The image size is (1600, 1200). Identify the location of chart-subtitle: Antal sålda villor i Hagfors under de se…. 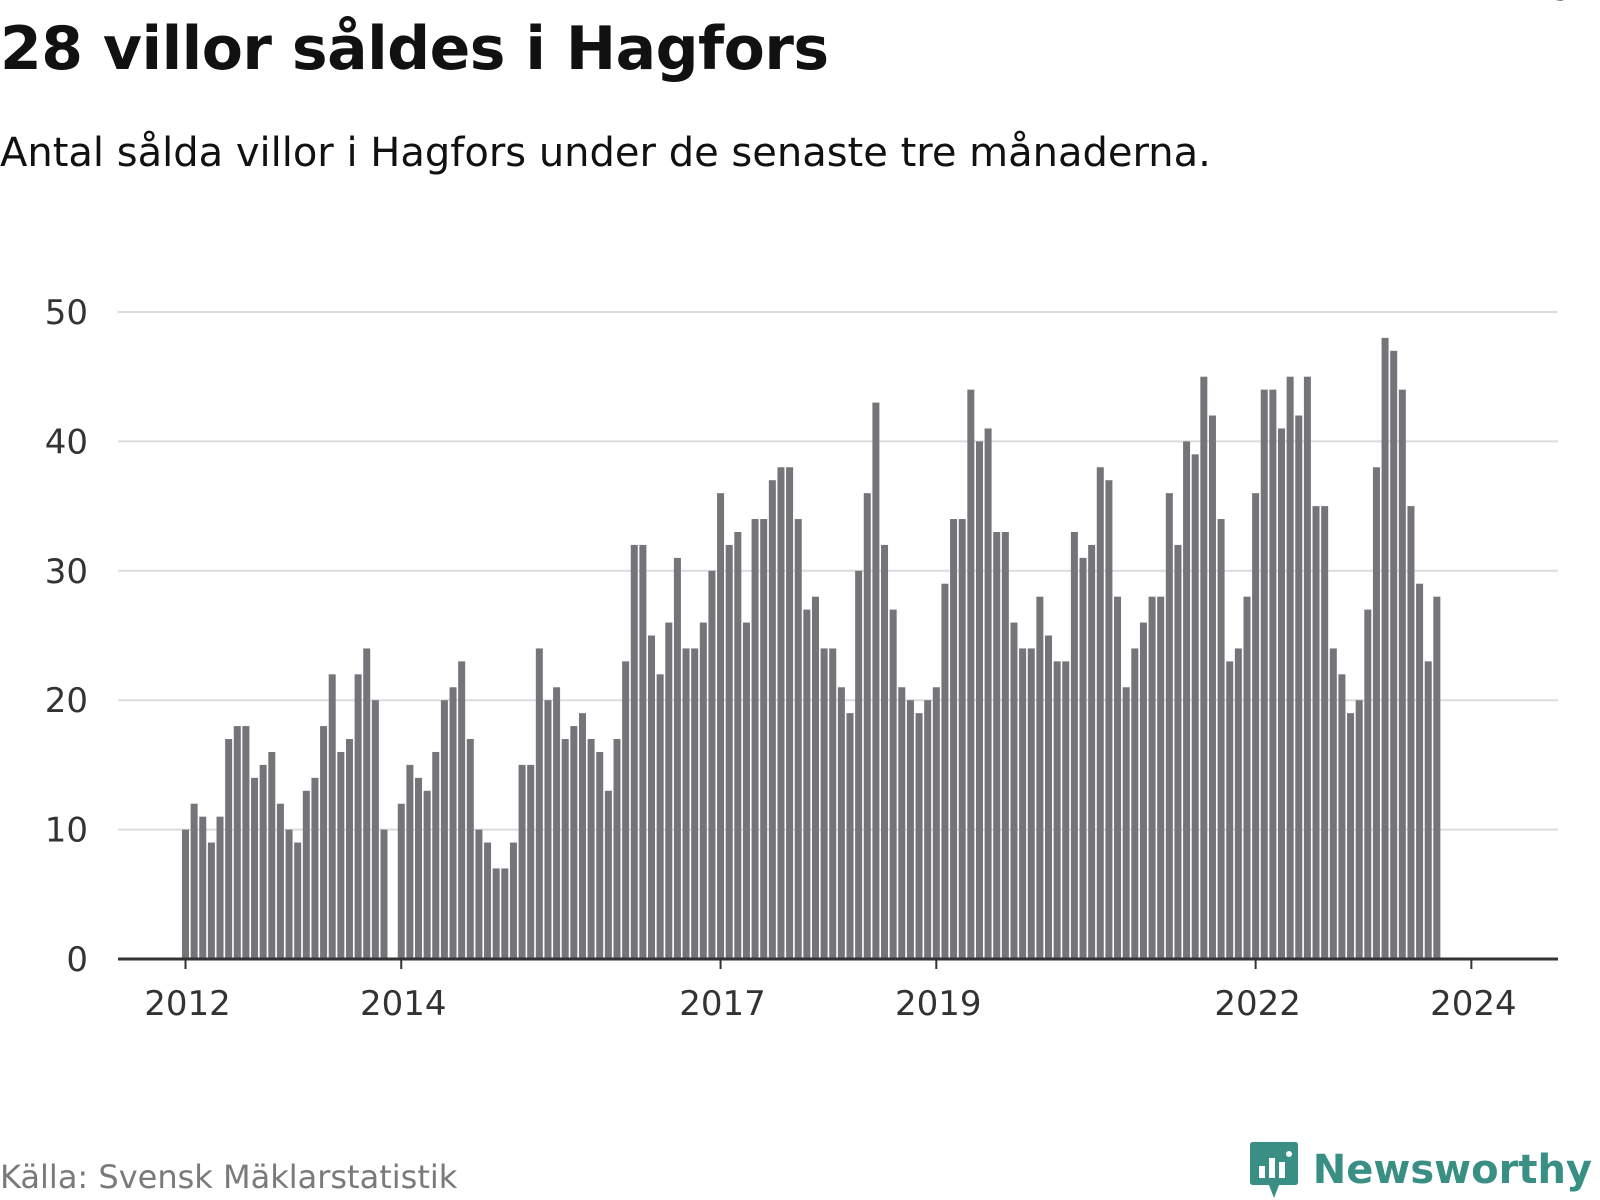
(605, 153).